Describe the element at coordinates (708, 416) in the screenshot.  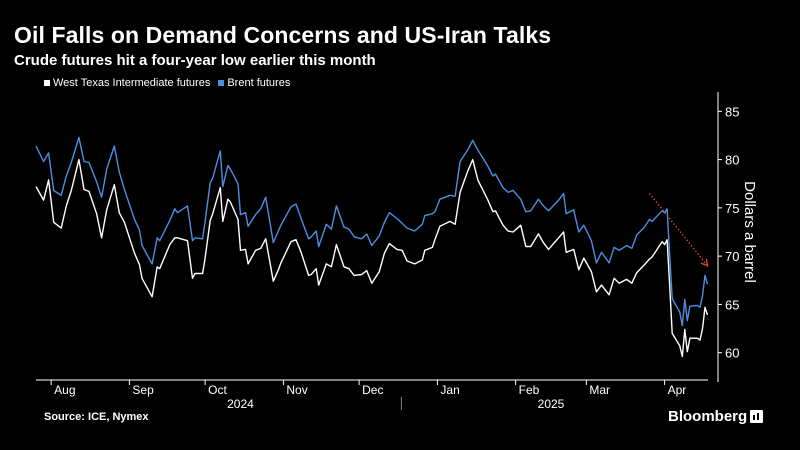
I see `brand-name: Bloomberg` at that location.